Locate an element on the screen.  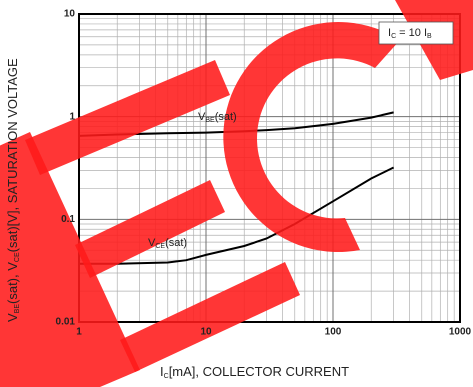
annotation-box is located at coordinates (416, 33).